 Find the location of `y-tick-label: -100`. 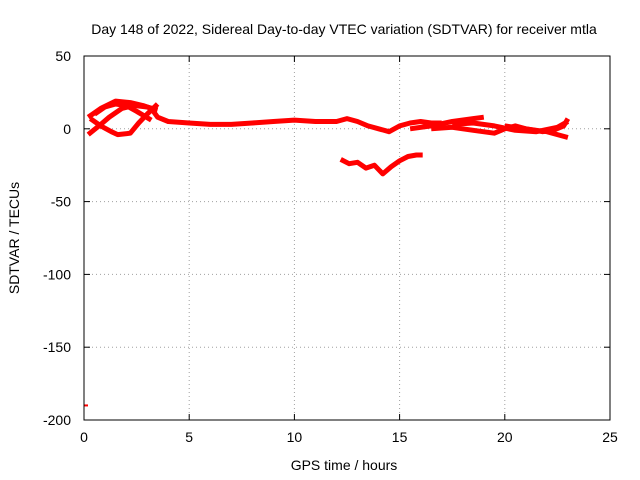

y-tick-label: -100 is located at coordinates (57, 274).